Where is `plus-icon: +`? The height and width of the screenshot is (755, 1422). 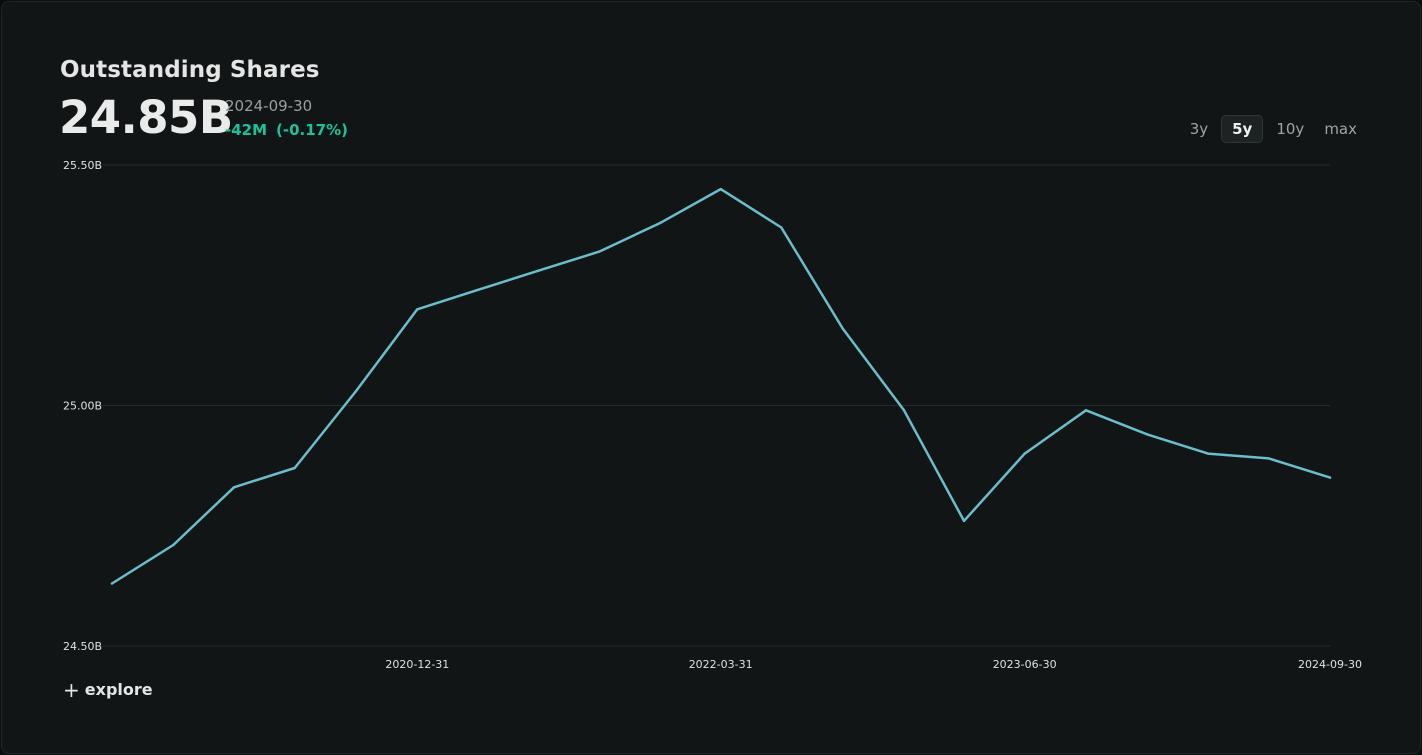
plus-icon: + is located at coordinates (71, 689).